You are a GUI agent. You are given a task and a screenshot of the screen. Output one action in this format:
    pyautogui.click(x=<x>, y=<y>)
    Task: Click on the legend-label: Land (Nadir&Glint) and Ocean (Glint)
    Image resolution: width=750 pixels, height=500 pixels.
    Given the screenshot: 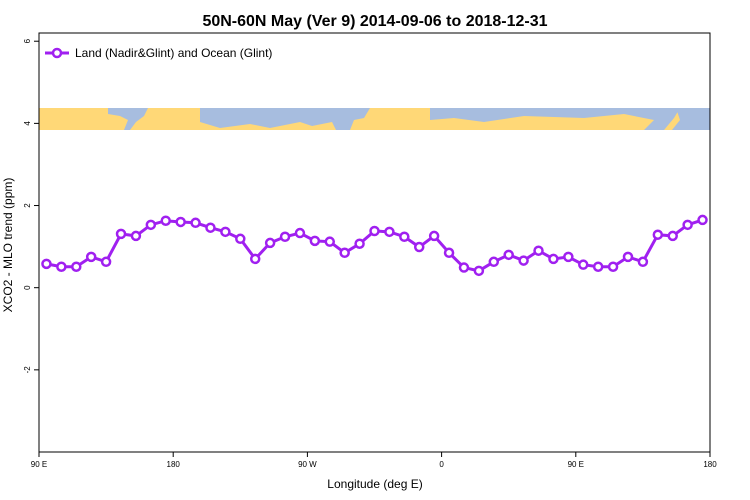 What is the action you would take?
    pyautogui.click(x=173, y=53)
    